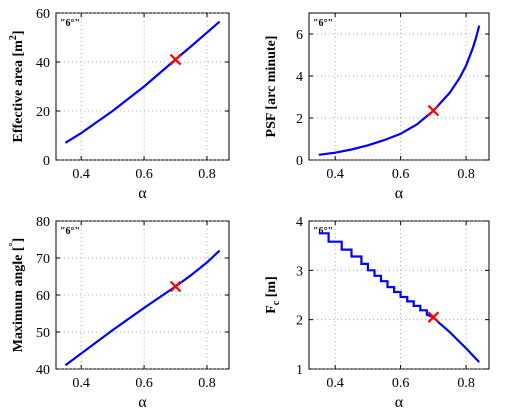 This screenshot has height=410, width=507. What do you see at coordinates (43, 259) in the screenshot?
I see `y-tick-label: 70` at bounding box center [43, 259].